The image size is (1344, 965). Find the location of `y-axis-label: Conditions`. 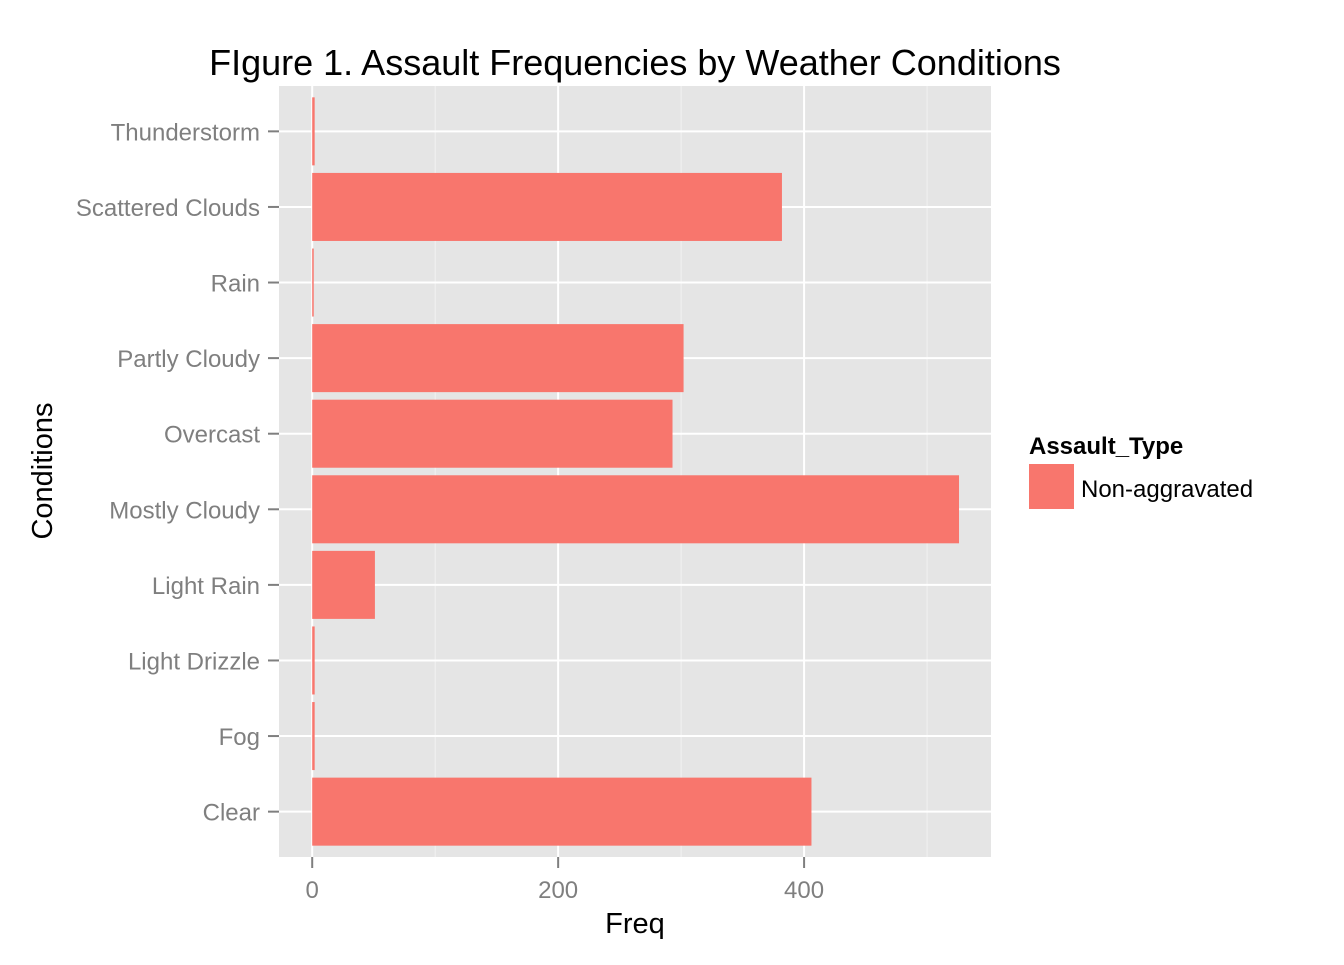

y-axis-label: Conditions is located at coordinates (43, 470).